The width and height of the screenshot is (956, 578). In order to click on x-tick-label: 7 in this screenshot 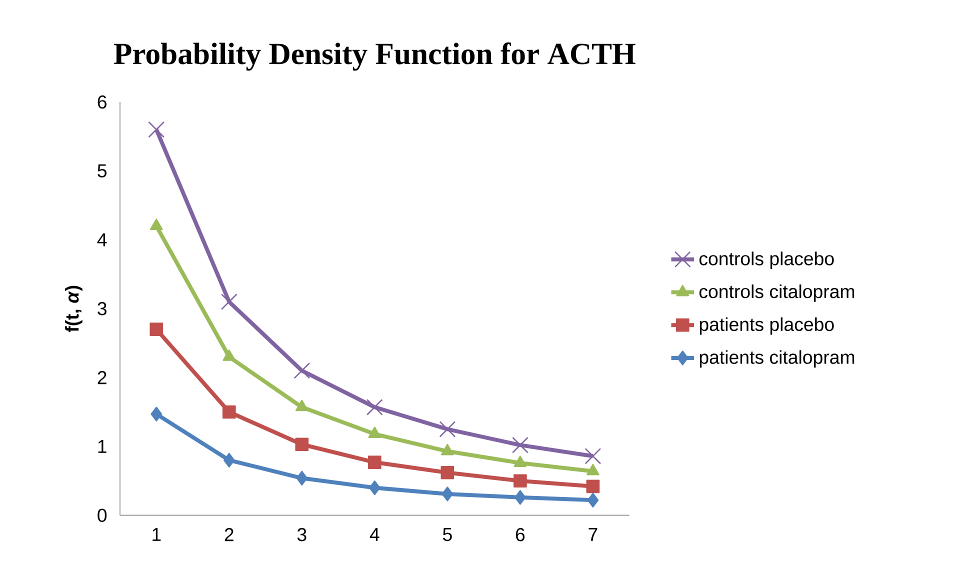, I will do `click(593, 534)`.